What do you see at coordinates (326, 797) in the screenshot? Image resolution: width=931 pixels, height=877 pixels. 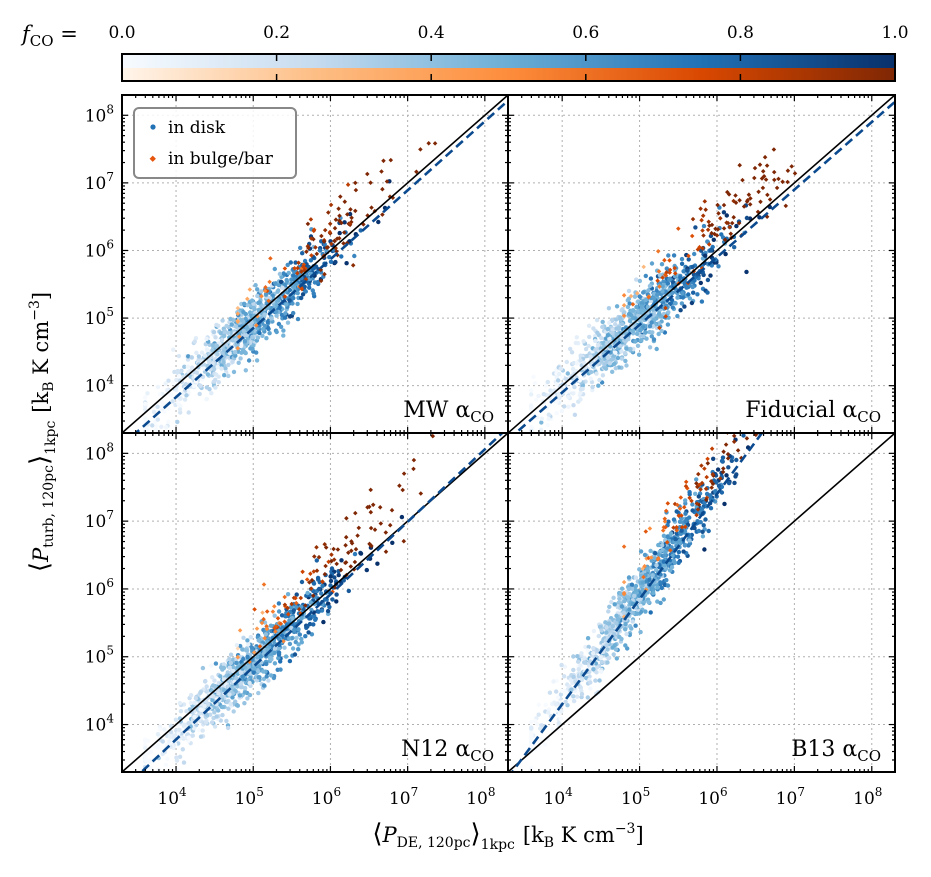 I see `x-tick-label: 106` at bounding box center [326, 797].